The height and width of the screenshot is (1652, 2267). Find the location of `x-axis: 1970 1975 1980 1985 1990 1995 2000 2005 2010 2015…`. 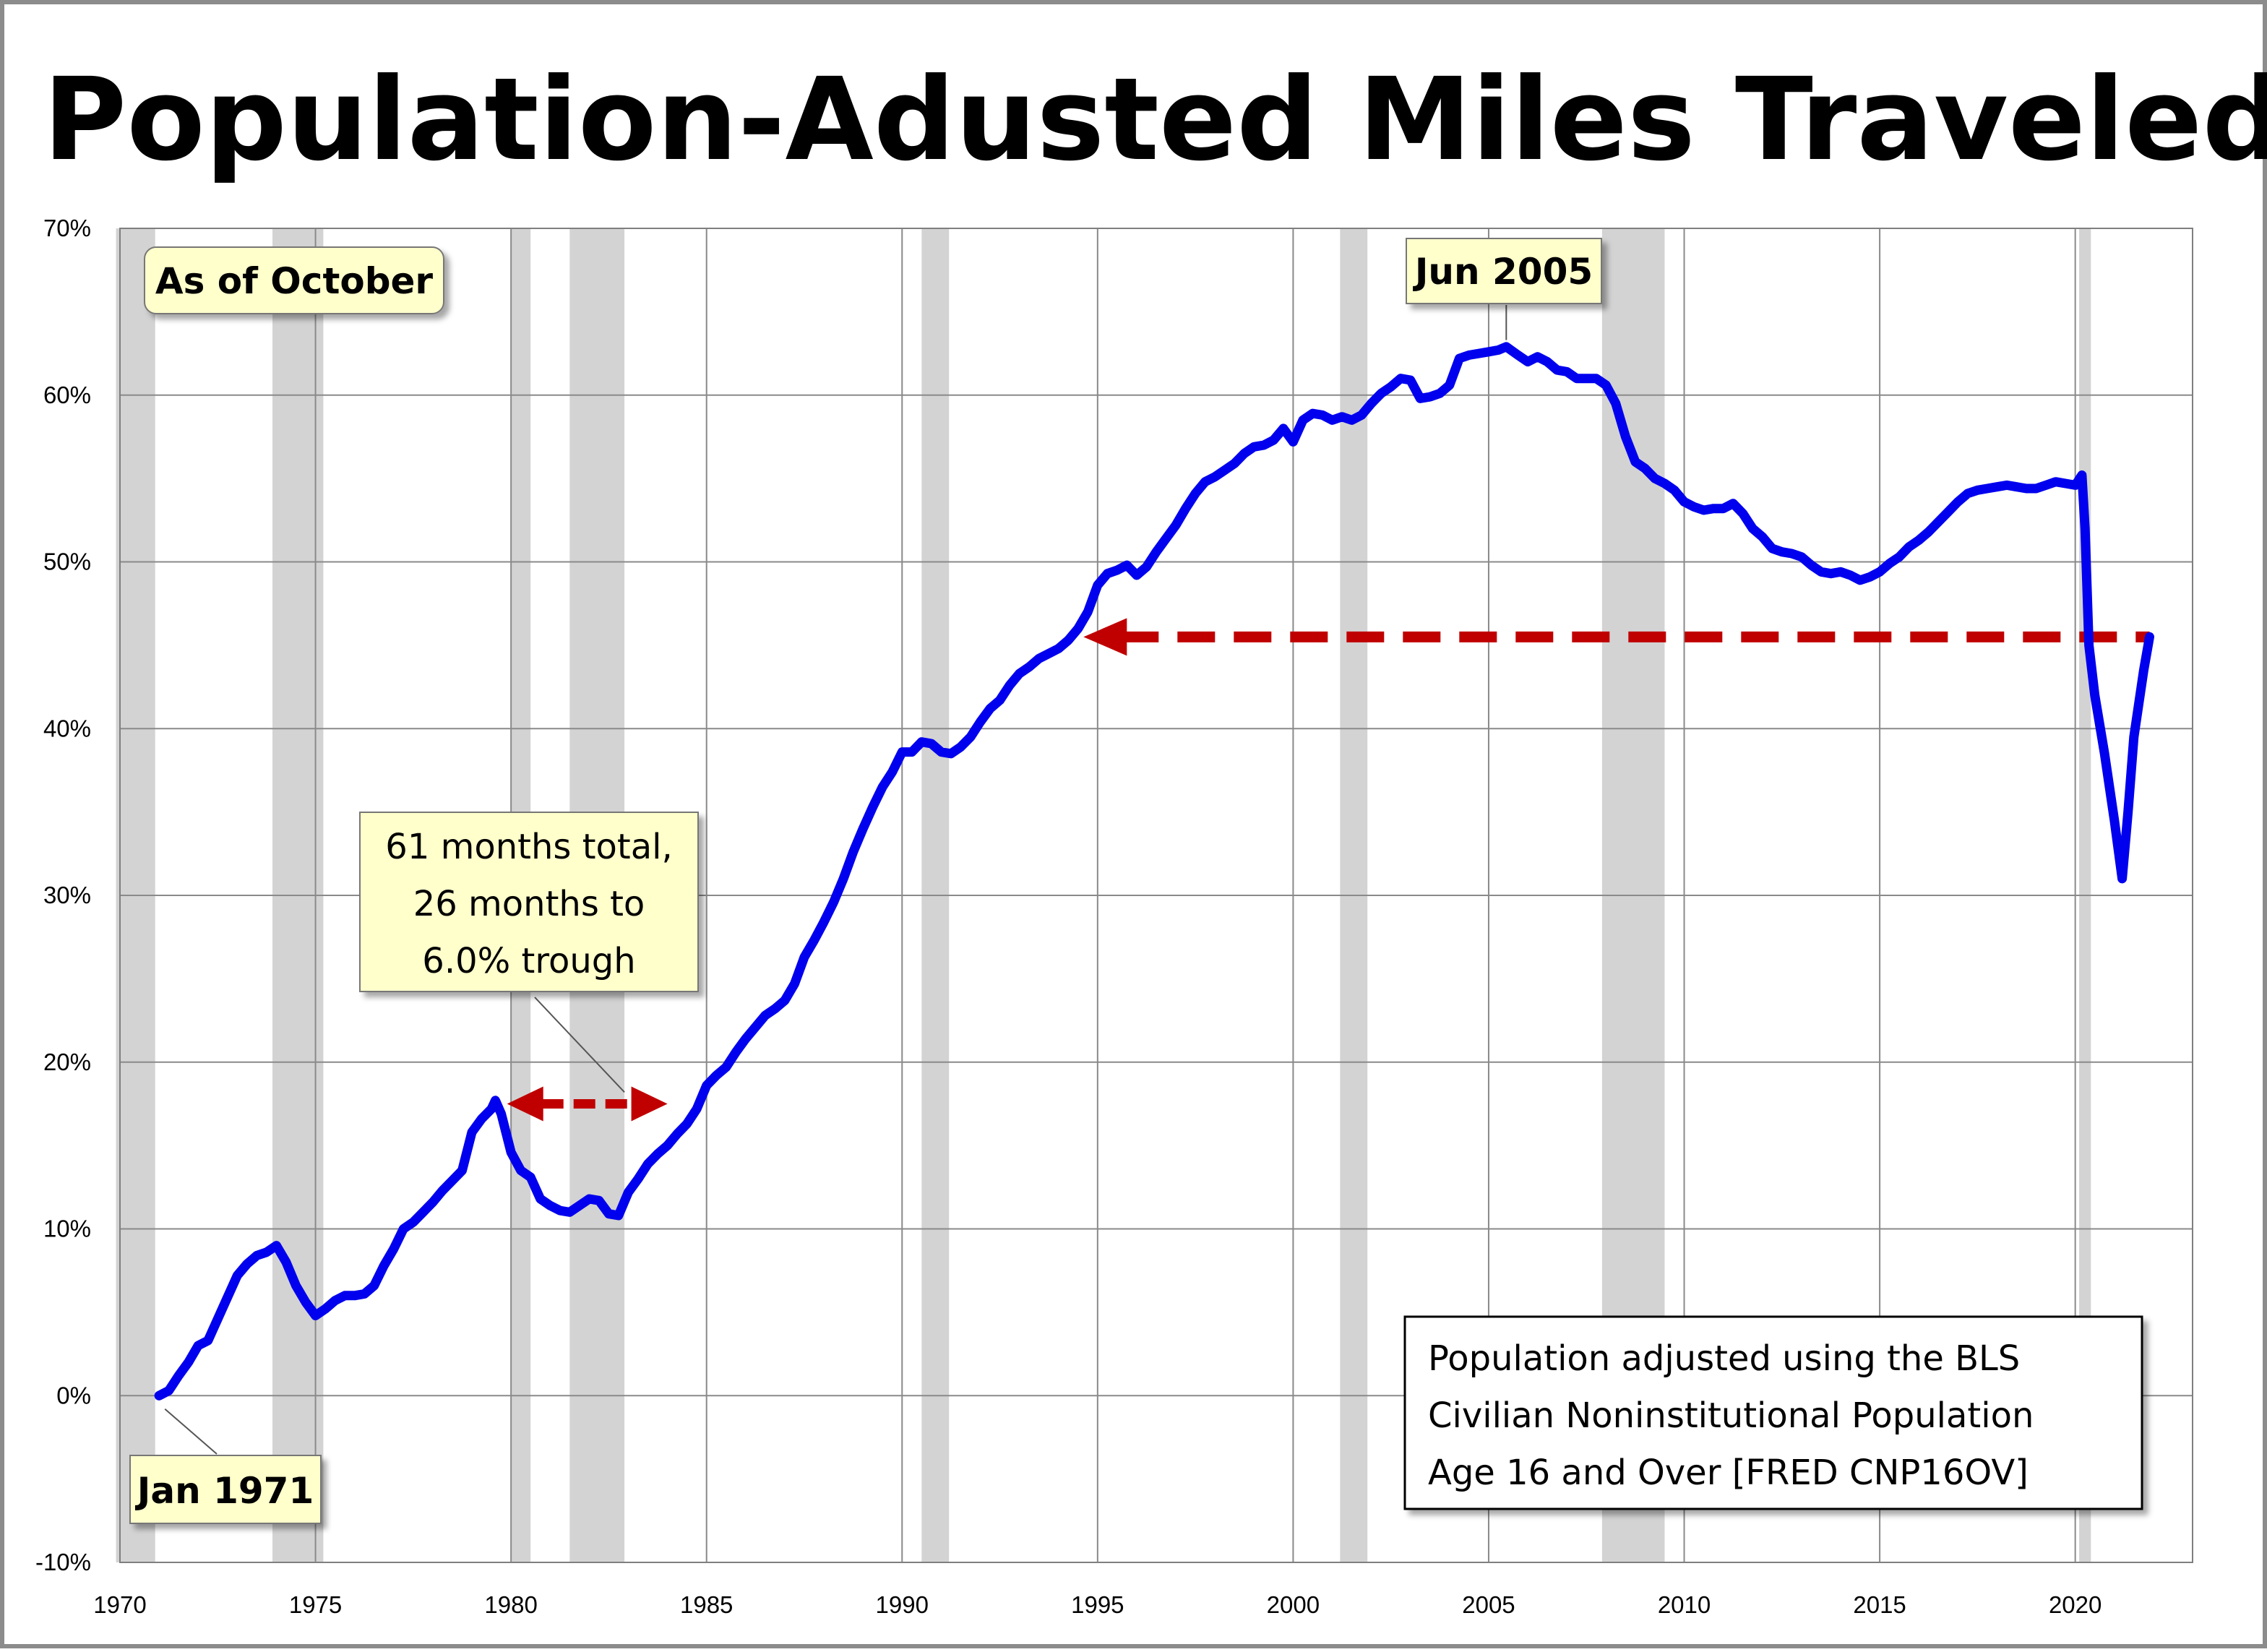

x-axis: 1970 1975 1980 1985 1990 1995 2000 2005 2010 2015… is located at coordinates (1097, 1604).